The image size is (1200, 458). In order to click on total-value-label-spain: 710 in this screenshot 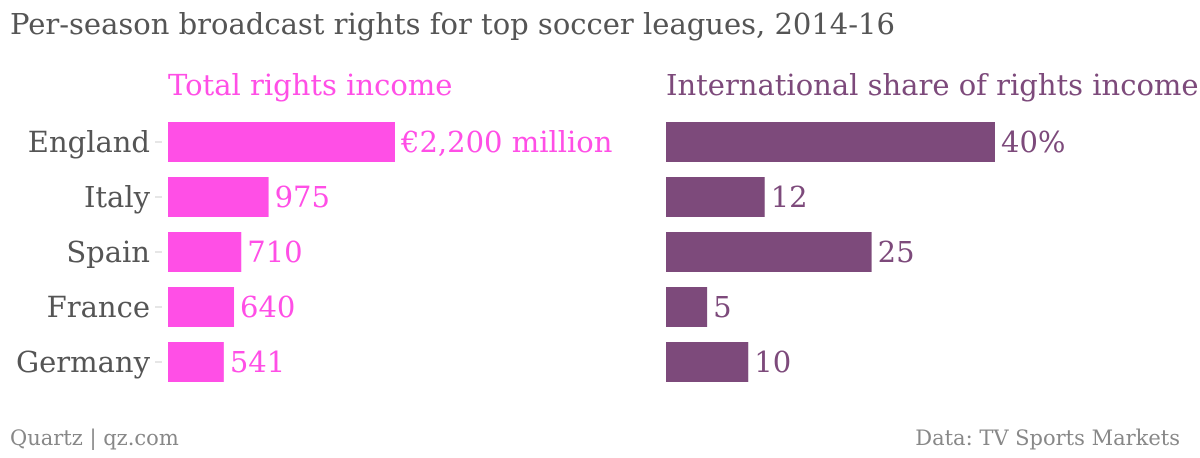, I will do `click(274, 252)`.